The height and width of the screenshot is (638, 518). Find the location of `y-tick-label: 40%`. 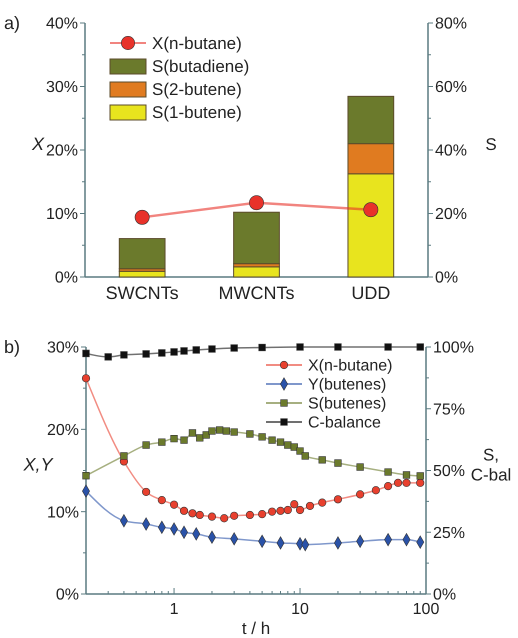

y-tick-label: 40% is located at coordinates (62, 24).